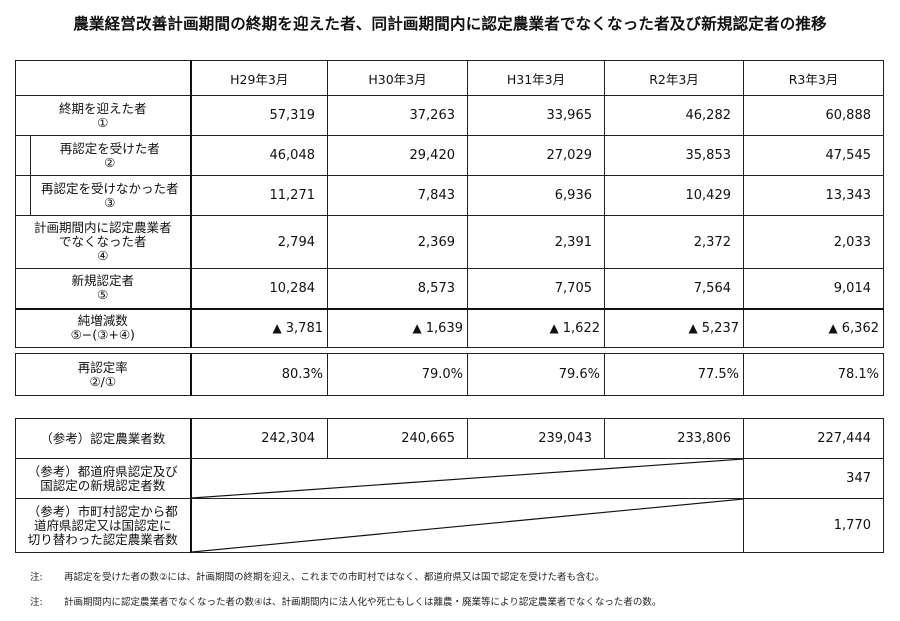  What do you see at coordinates (397, 195) in the screenshot?
I see `cell-value: 7,843` at bounding box center [397, 195].